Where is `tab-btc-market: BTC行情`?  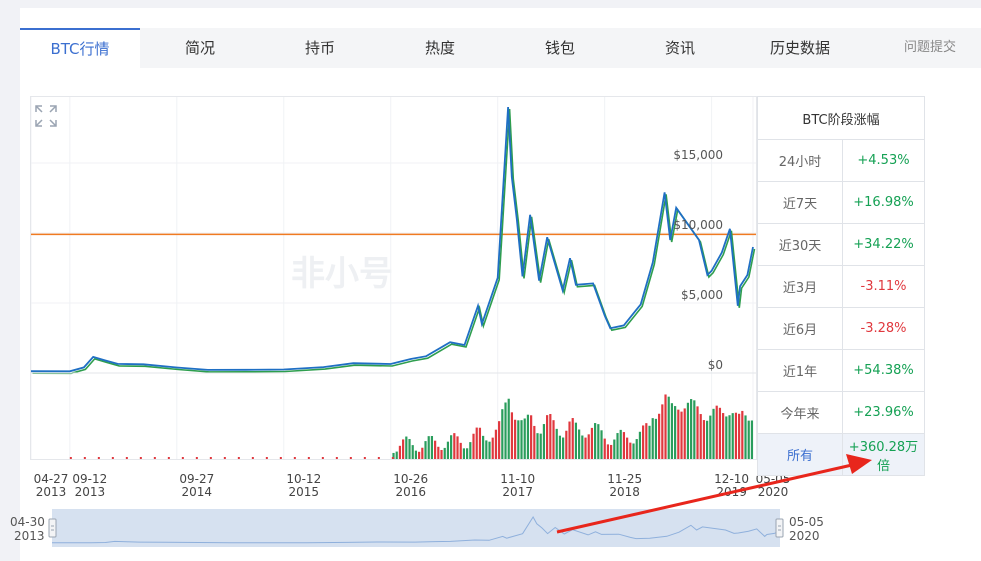 tab-btc-market: BTC行情 is located at coordinates (80, 48).